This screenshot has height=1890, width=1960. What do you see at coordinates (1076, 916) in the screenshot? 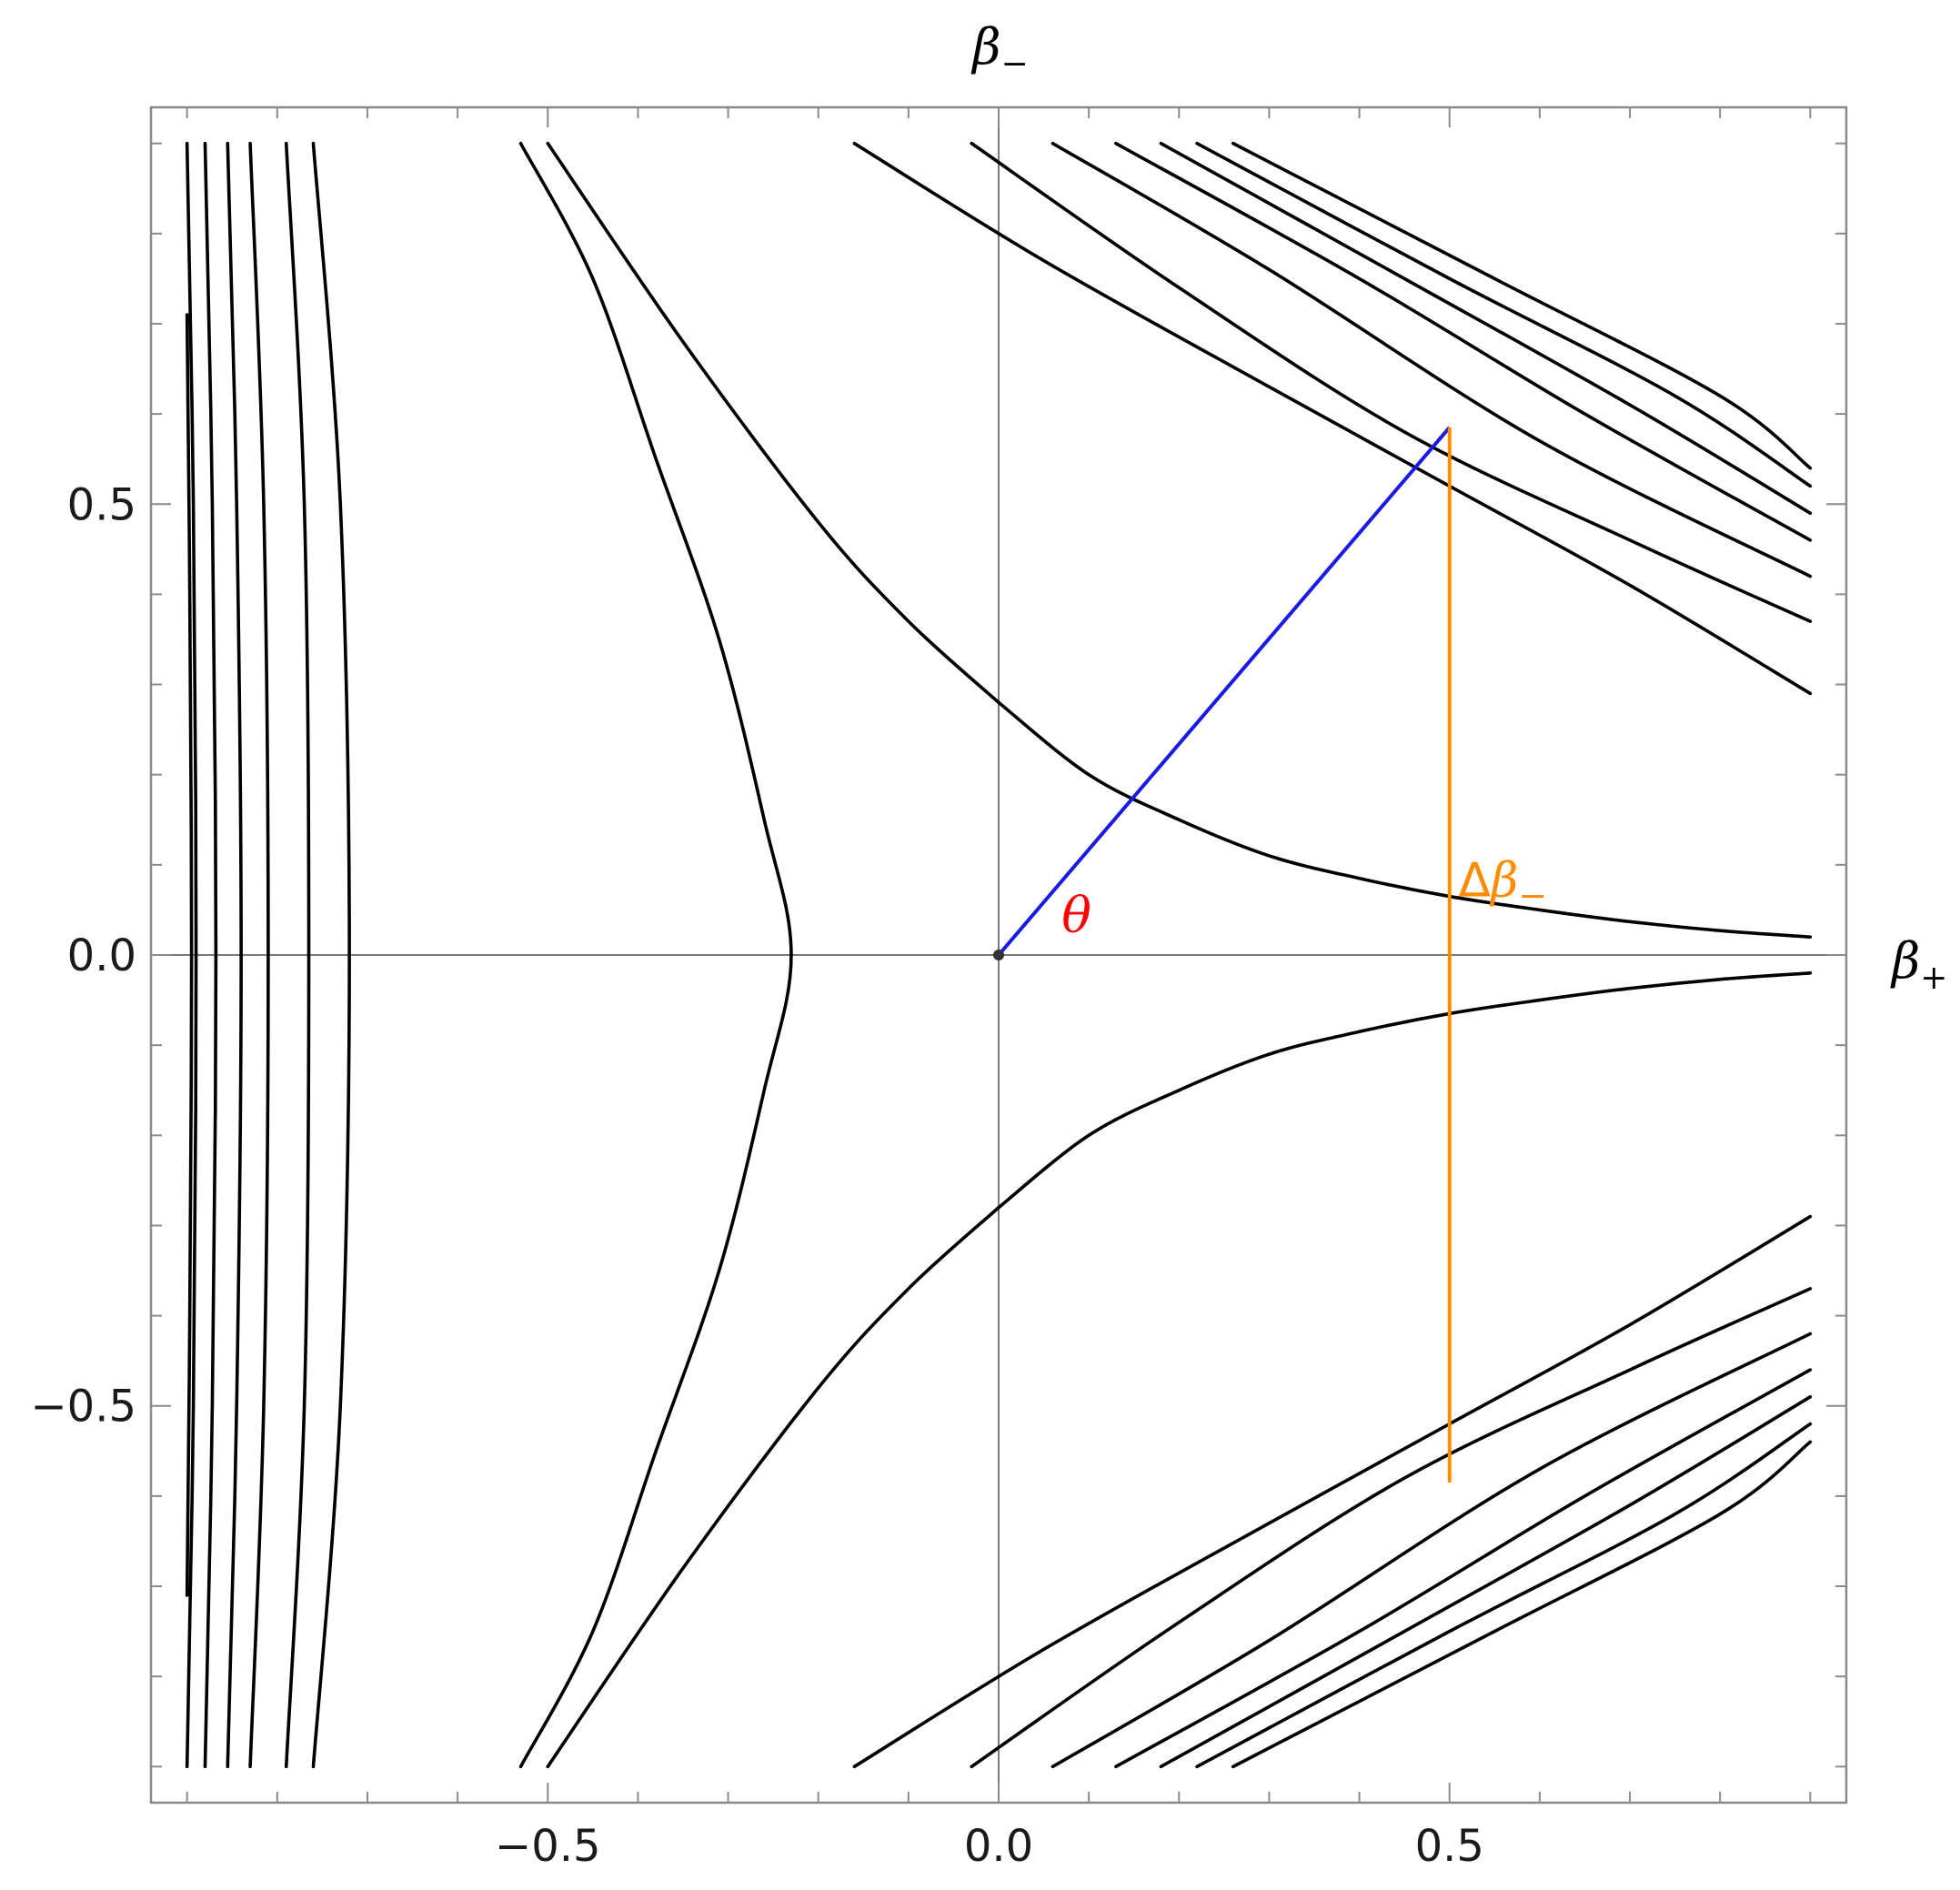
I see `theta-label: θ` at bounding box center [1076, 916].